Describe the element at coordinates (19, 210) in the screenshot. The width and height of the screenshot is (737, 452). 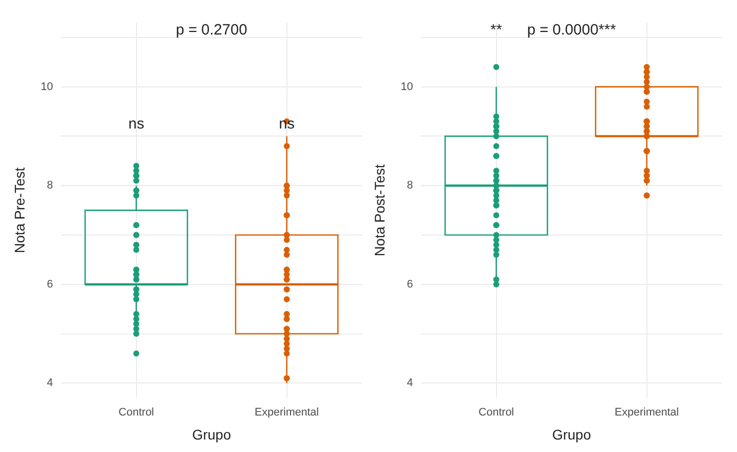
I see `y-axis-title: Nota Pre-Test` at that location.